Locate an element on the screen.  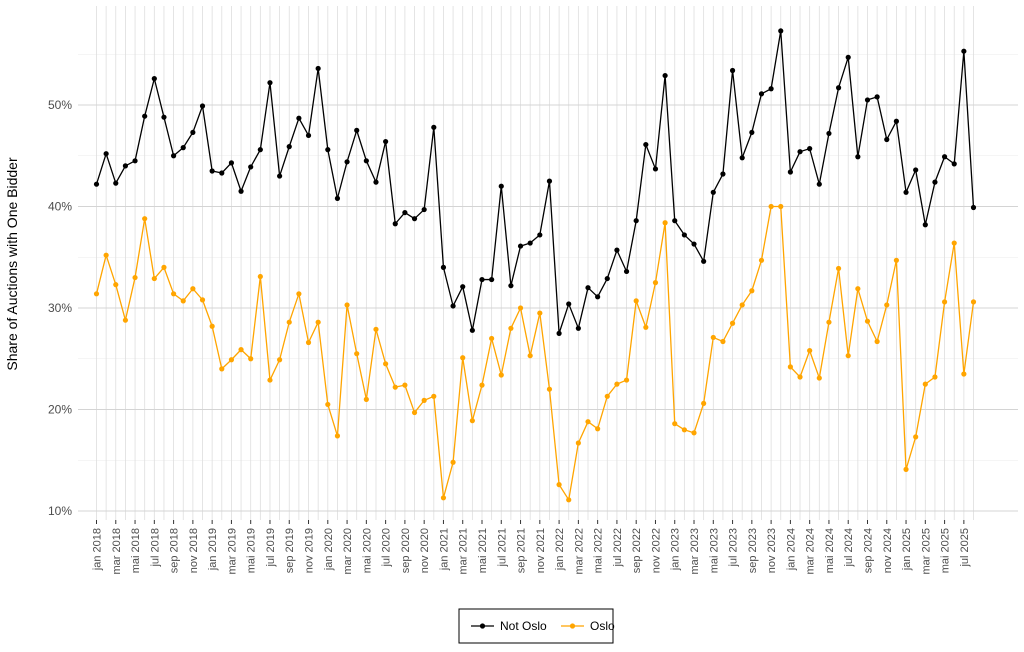
x-tick-label: nov 2021 is located at coordinates (541, 550).